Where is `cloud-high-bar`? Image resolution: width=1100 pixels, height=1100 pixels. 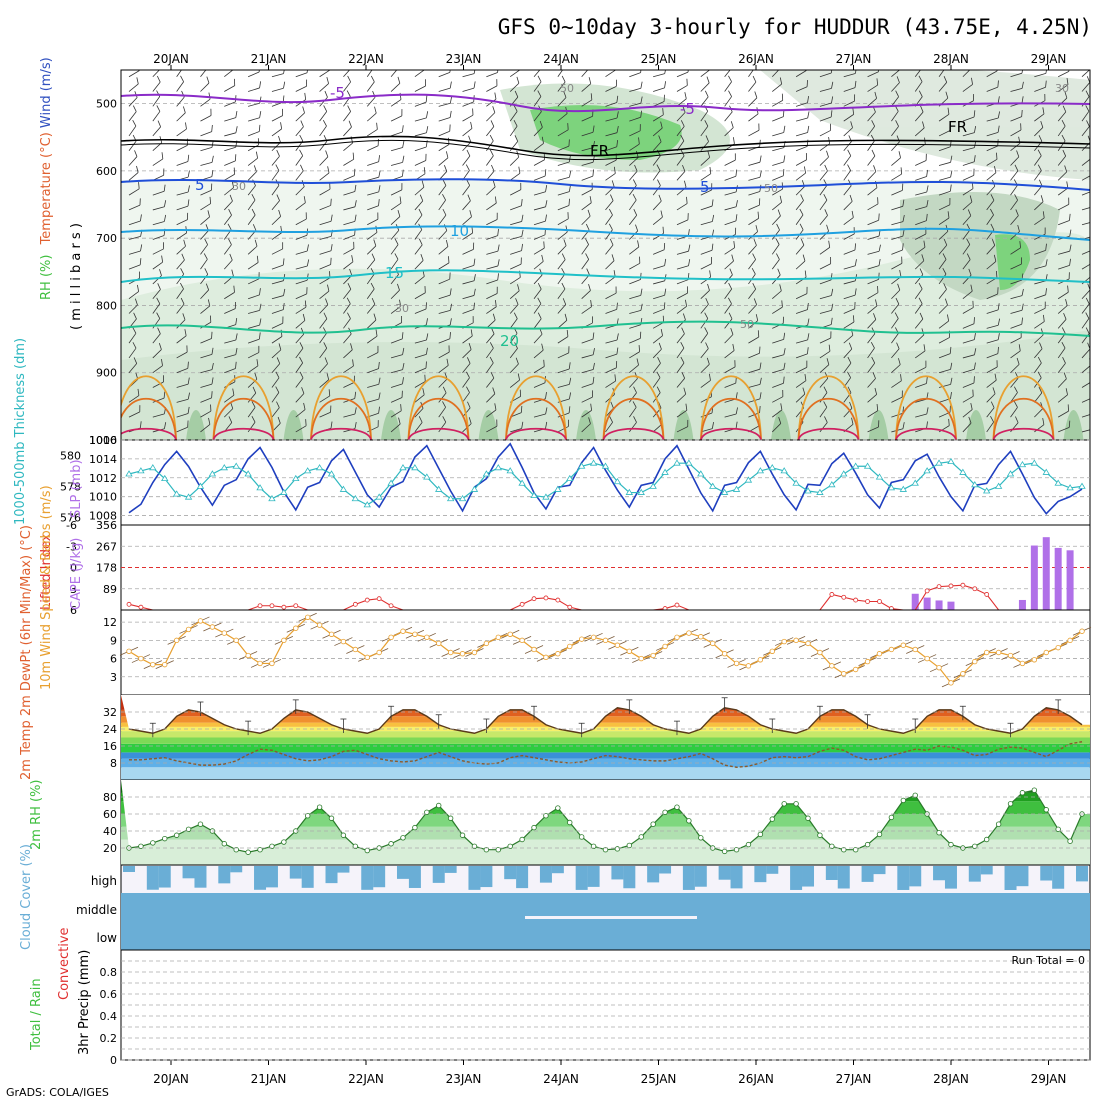
cloud-high-bar is located at coordinates (986, 870).